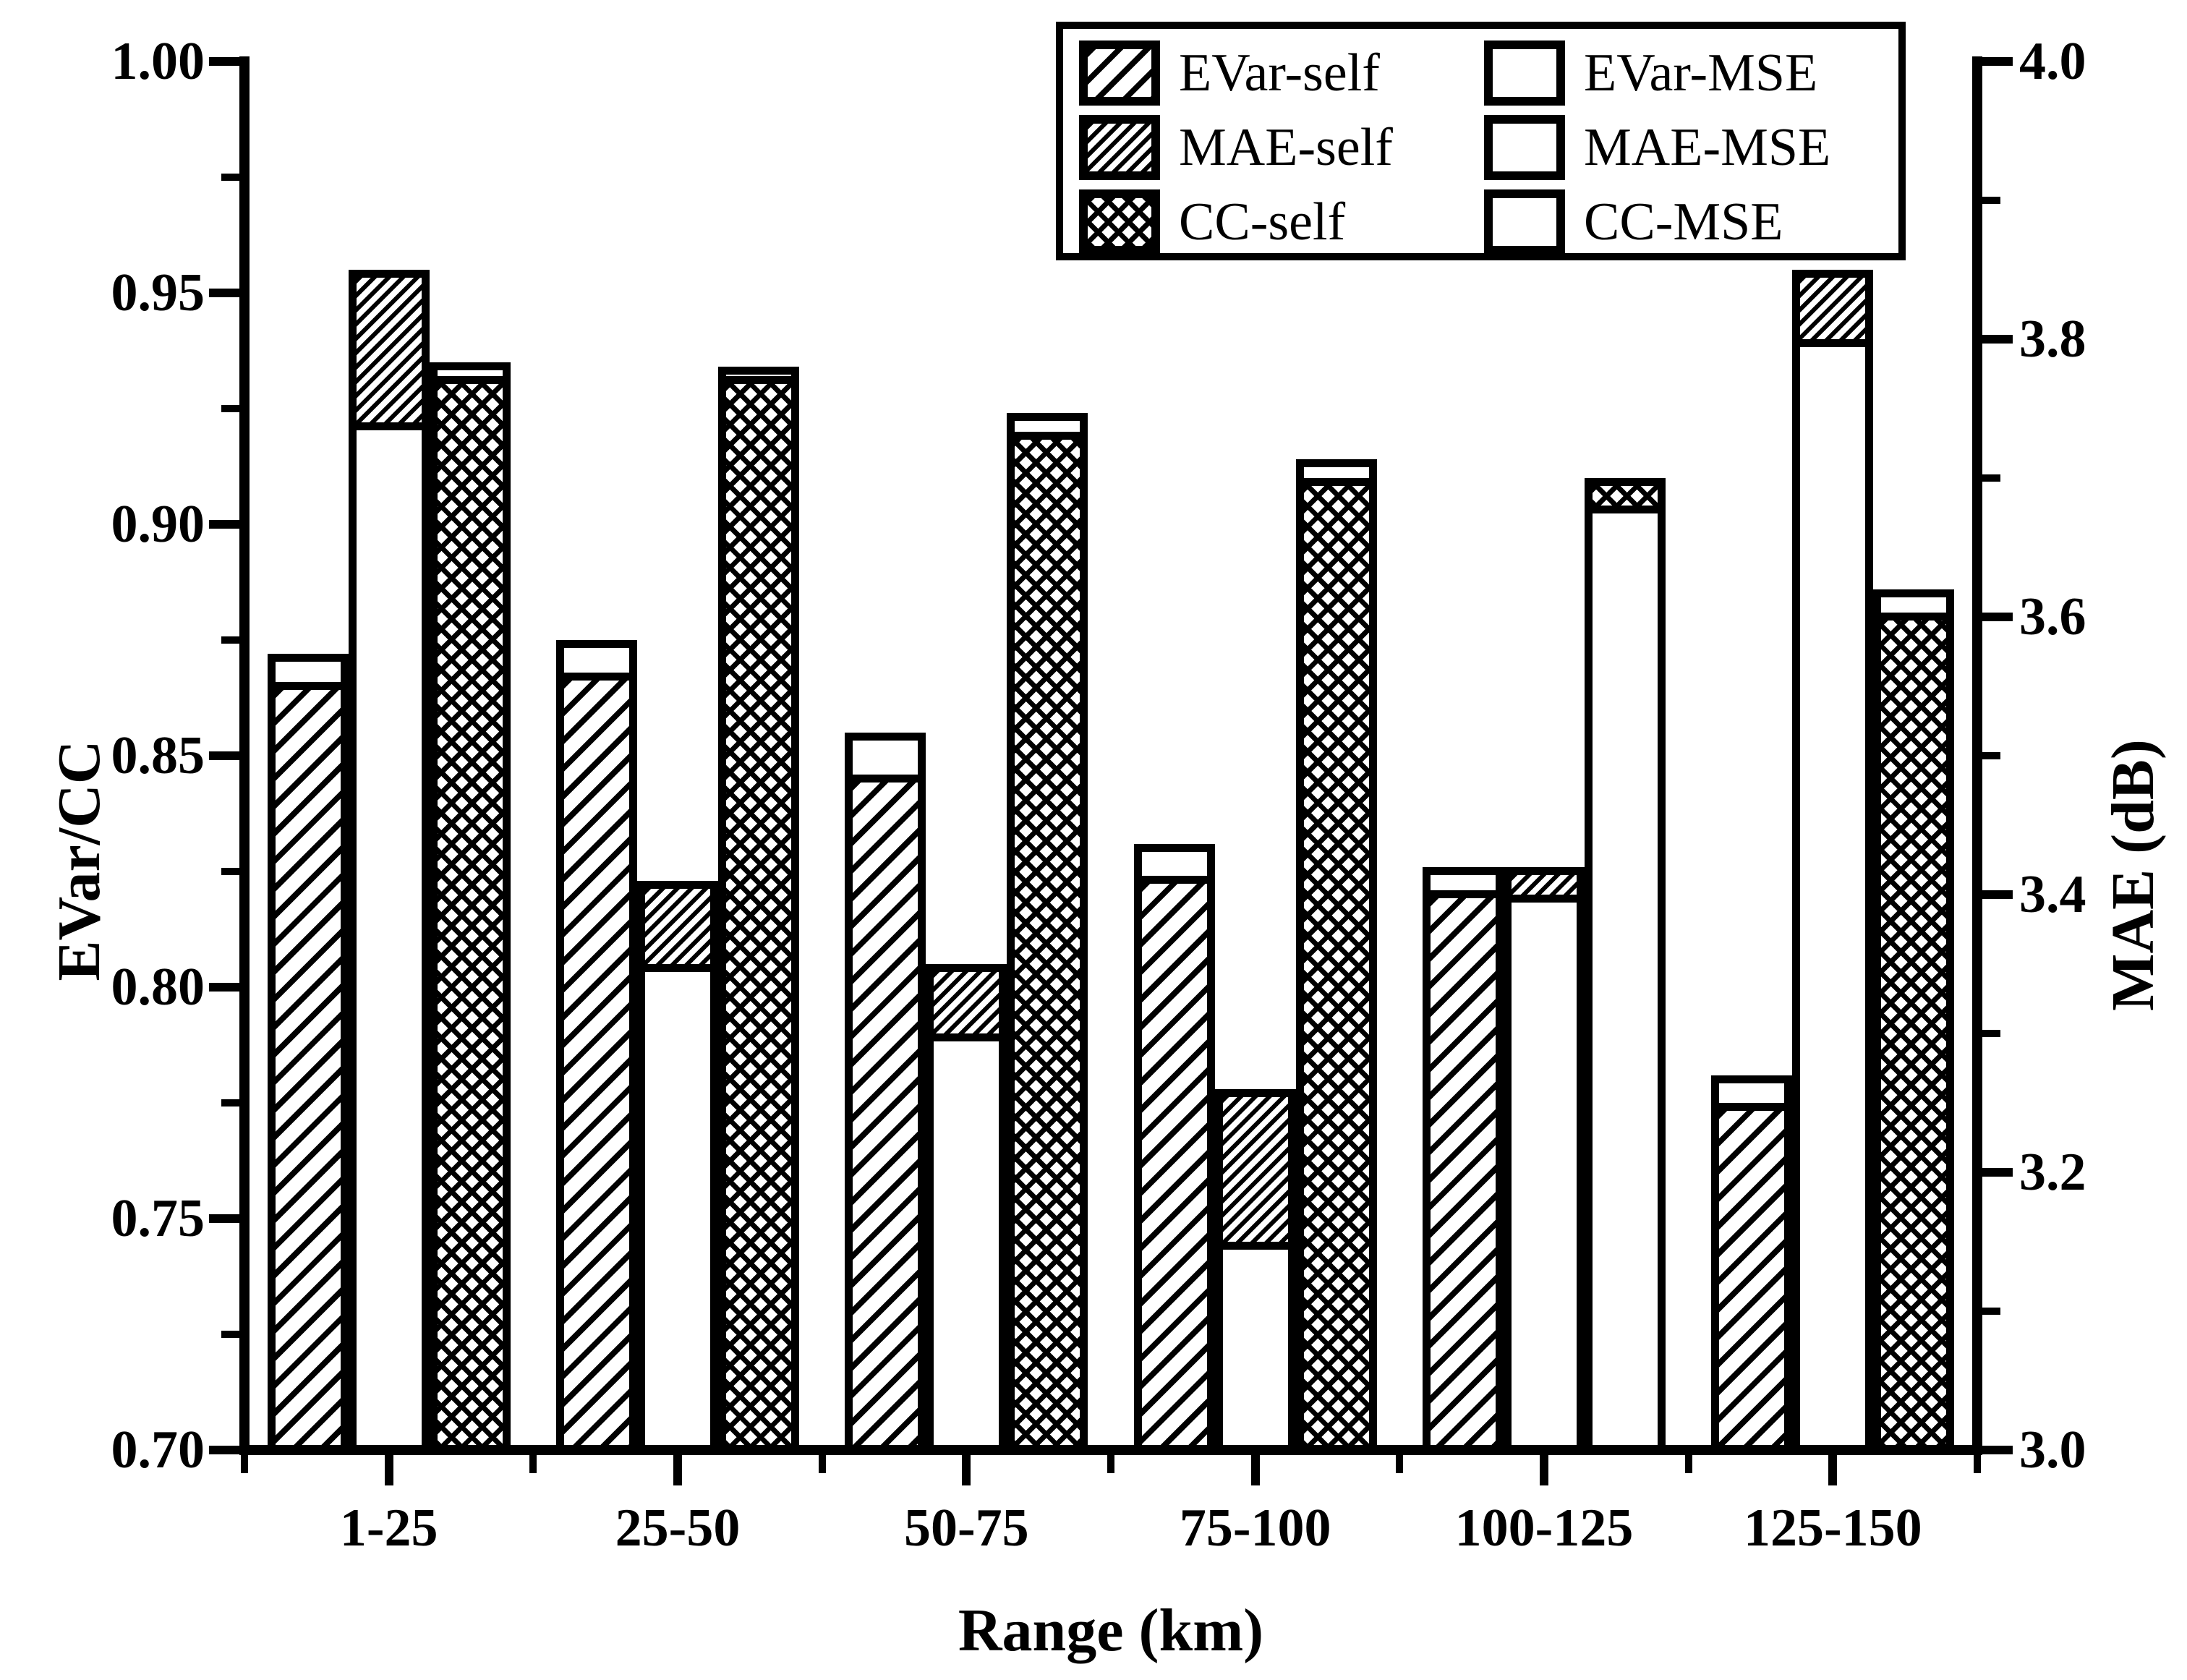  I want to click on legend-label: CC-self, so click(1262, 222).